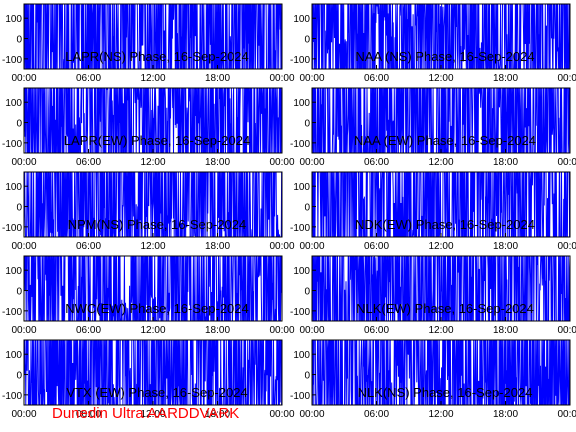 This screenshot has height=432, width=576. I want to click on chart-title: NAA (EW) Phase, 16-Sep-2024, so click(445, 140).